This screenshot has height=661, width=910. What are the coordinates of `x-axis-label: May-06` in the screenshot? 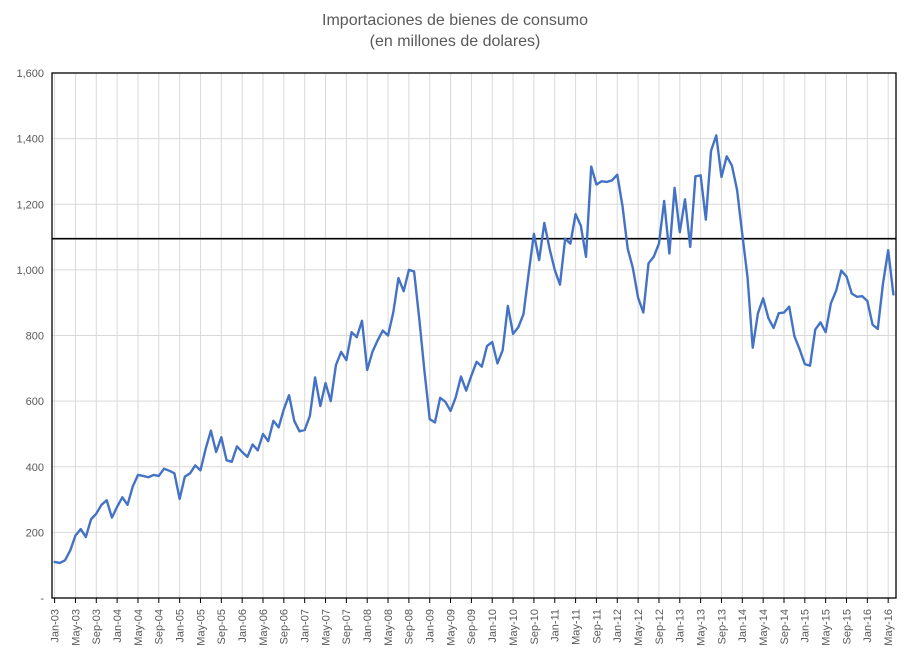 It's located at (264, 627).